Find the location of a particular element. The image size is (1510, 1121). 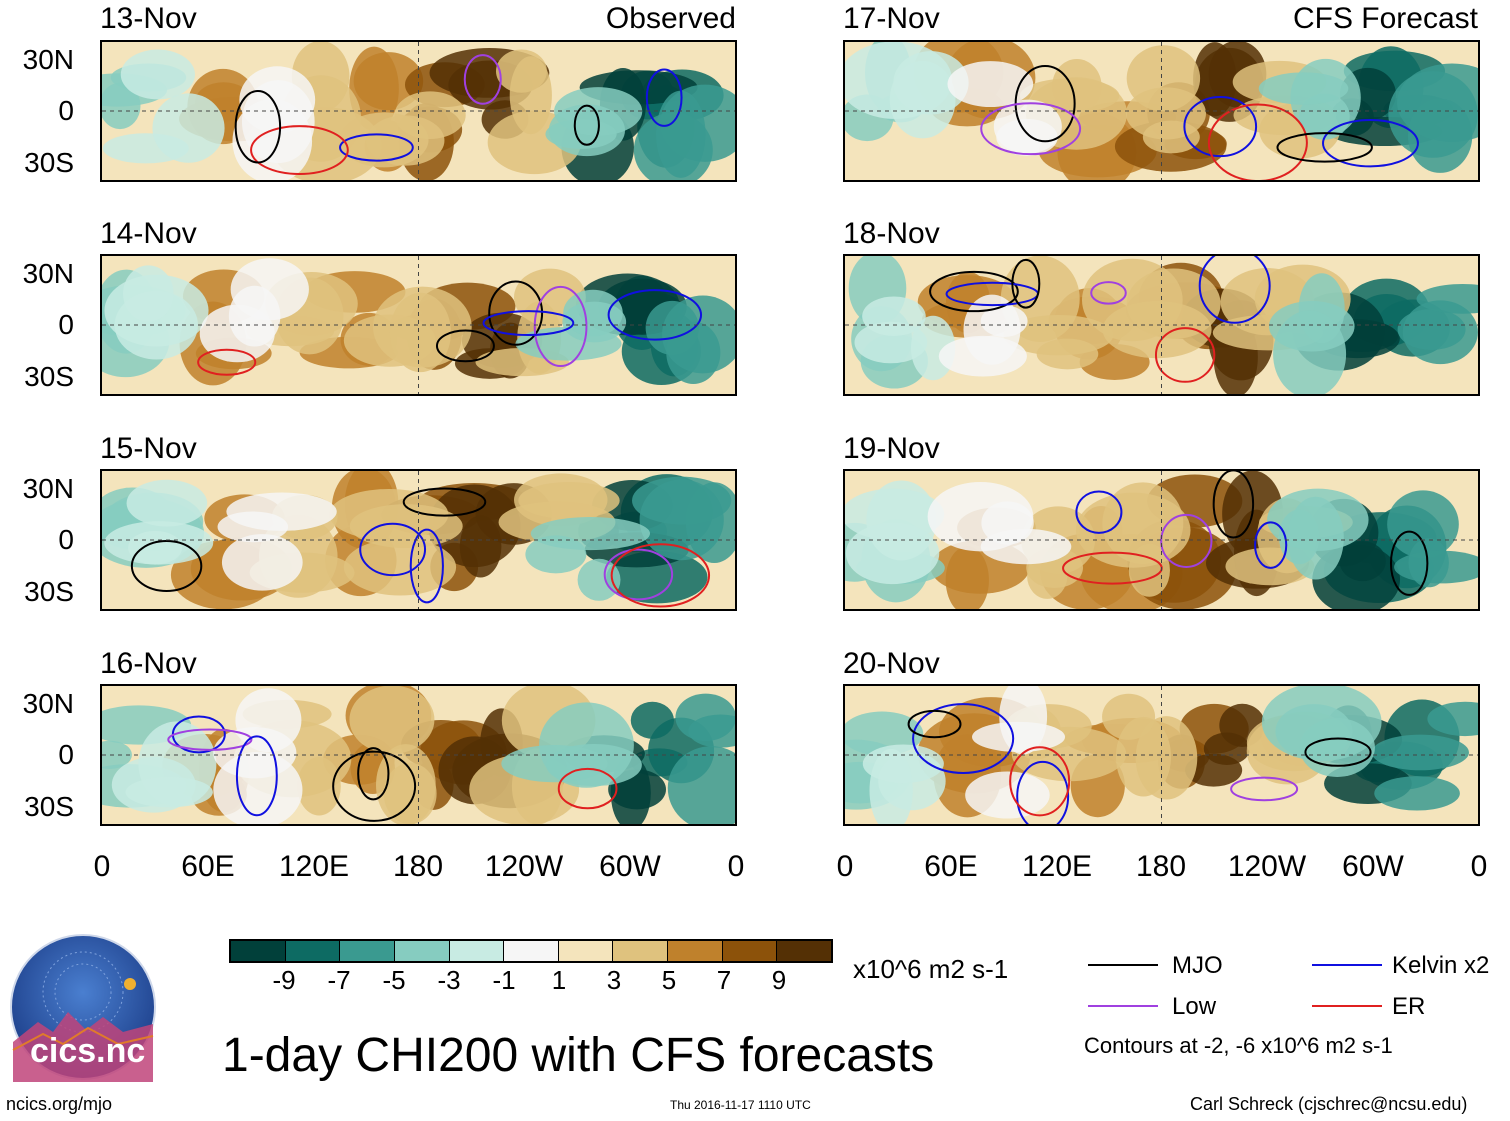

map-panel-18nov is located at coordinates (1161, 325).